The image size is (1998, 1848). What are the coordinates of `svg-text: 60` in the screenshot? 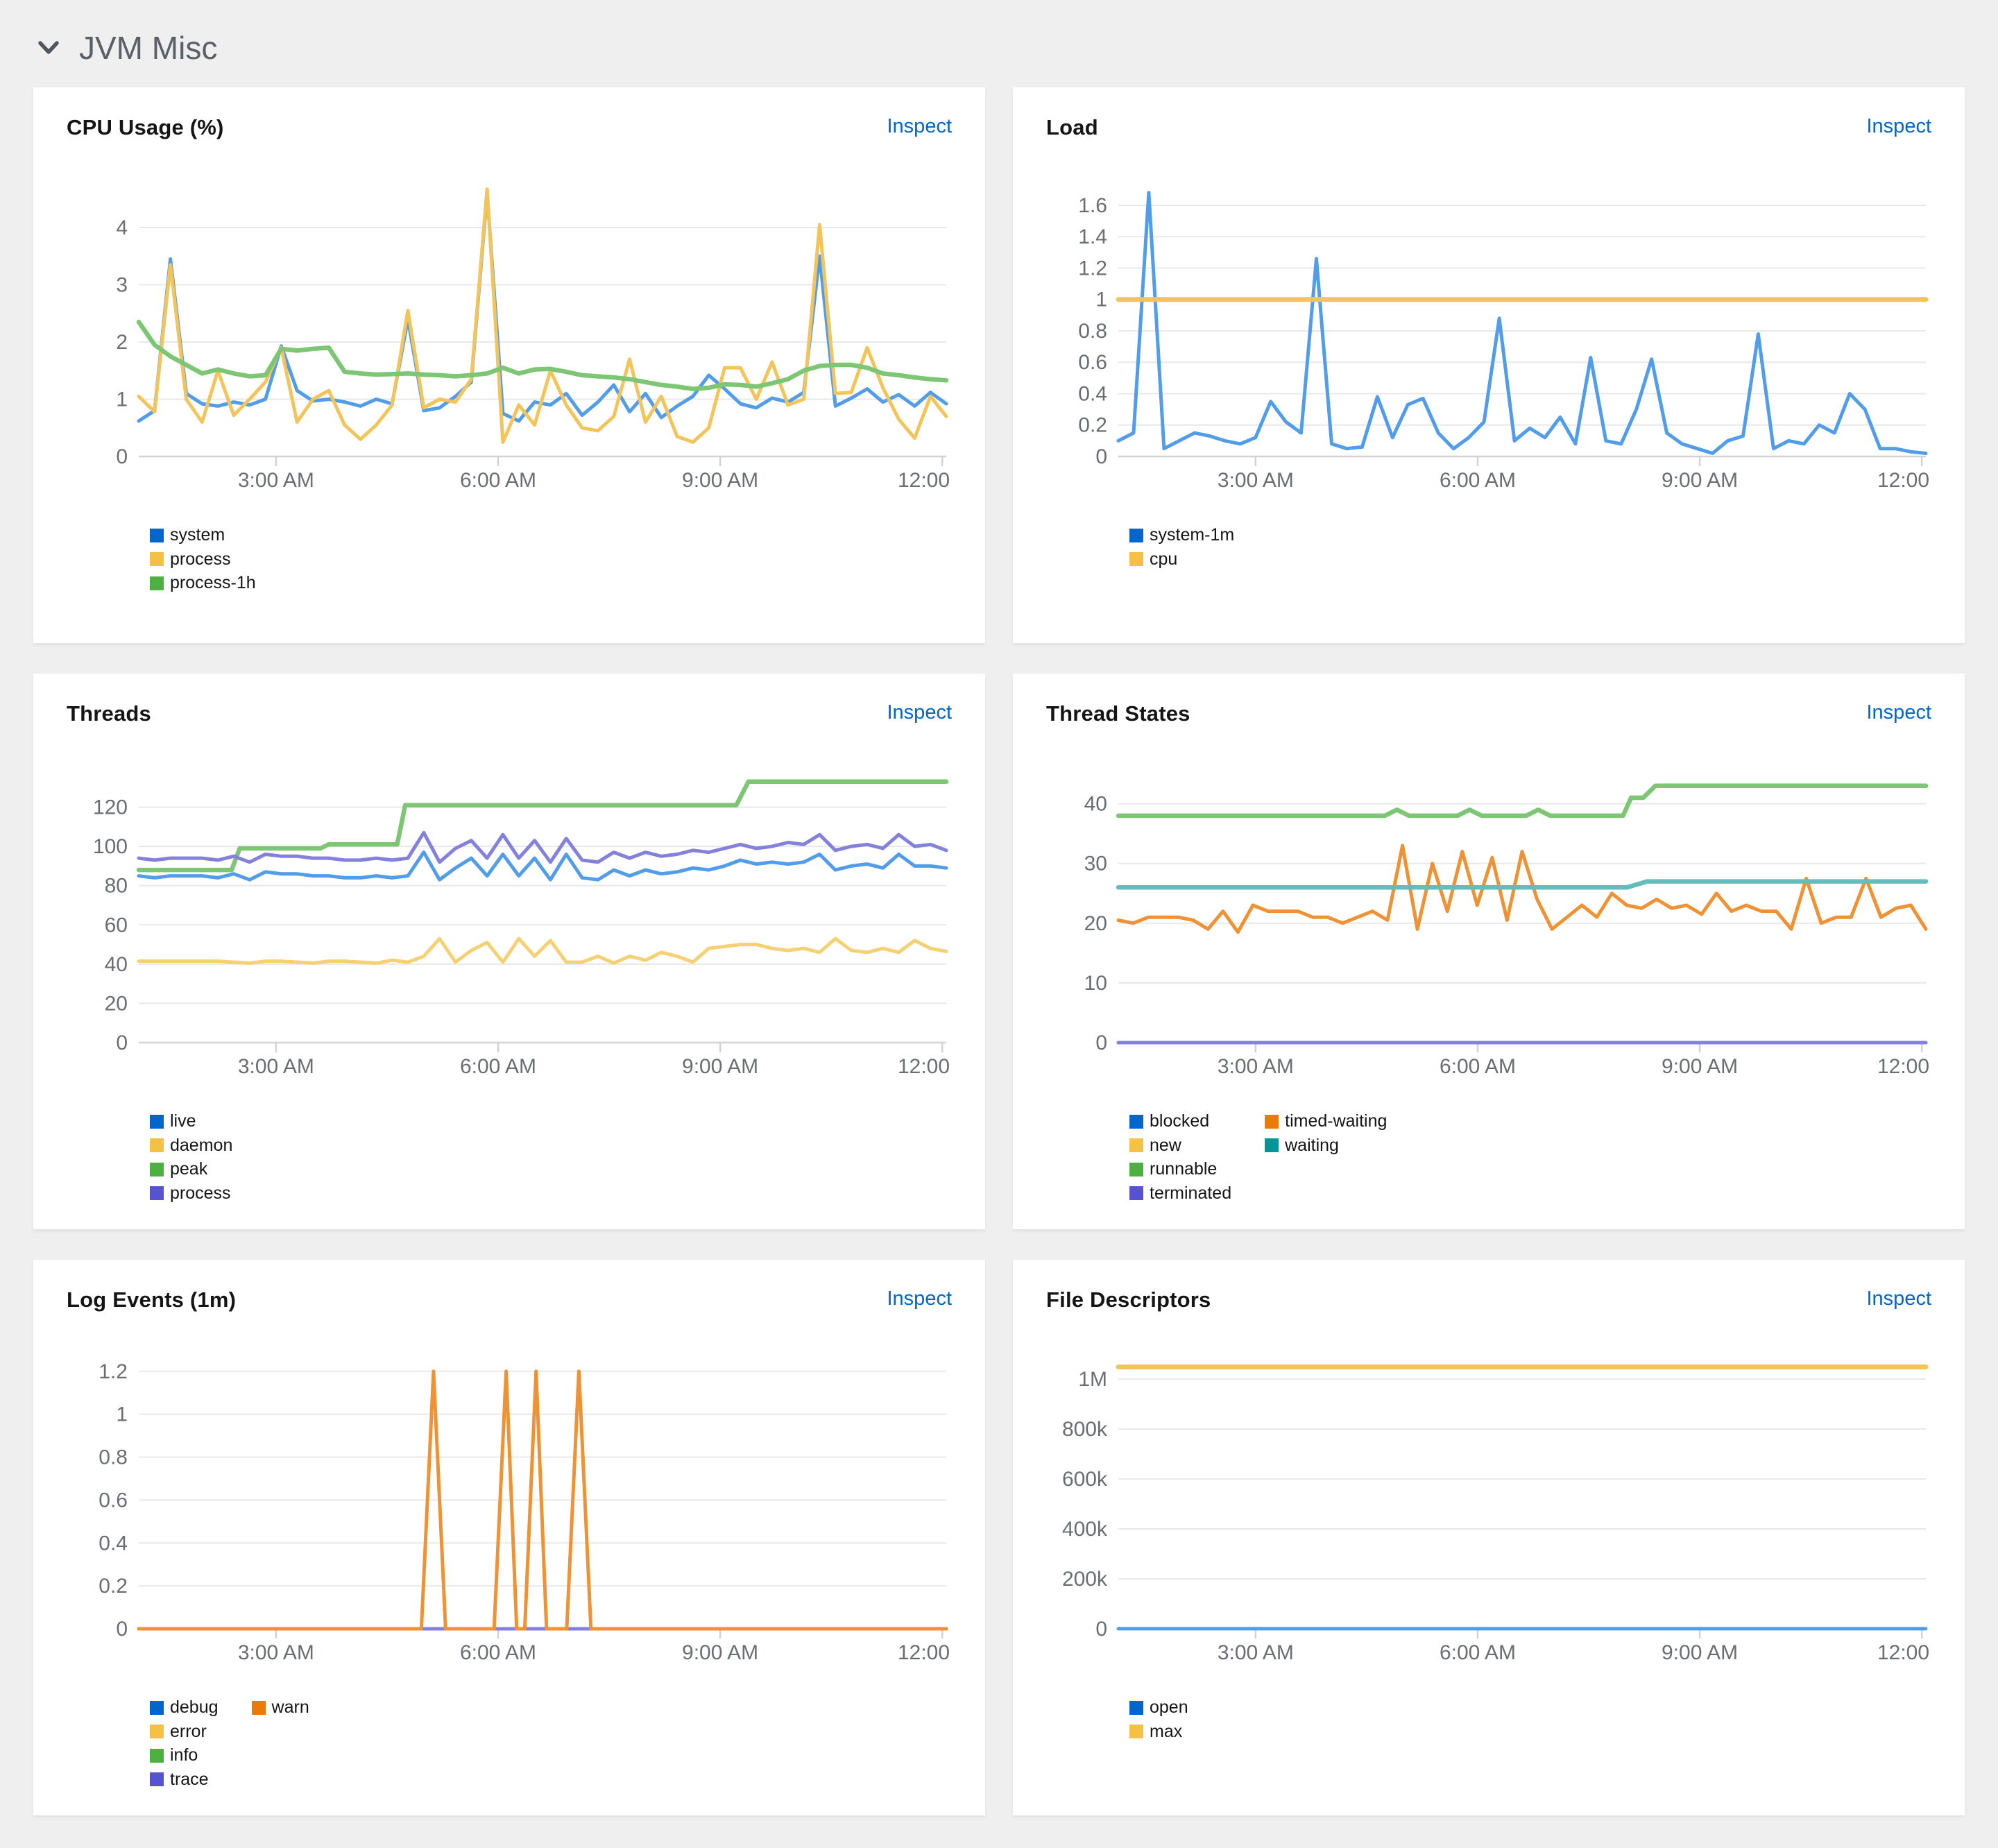 It's located at (116, 925).